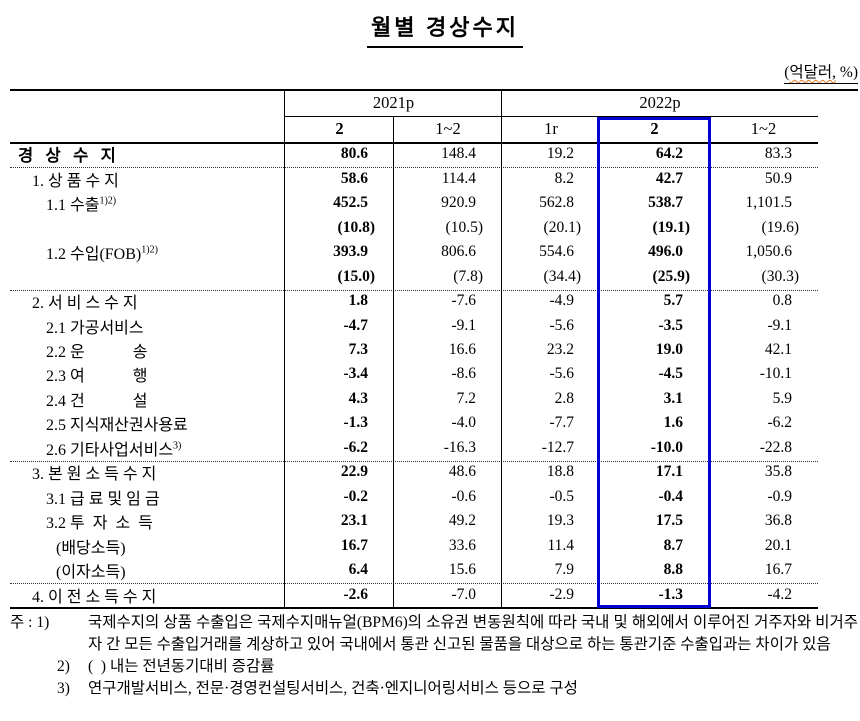  What do you see at coordinates (562, 227) in the screenshot?
I see `cell-value: (20.1)` at bounding box center [562, 227].